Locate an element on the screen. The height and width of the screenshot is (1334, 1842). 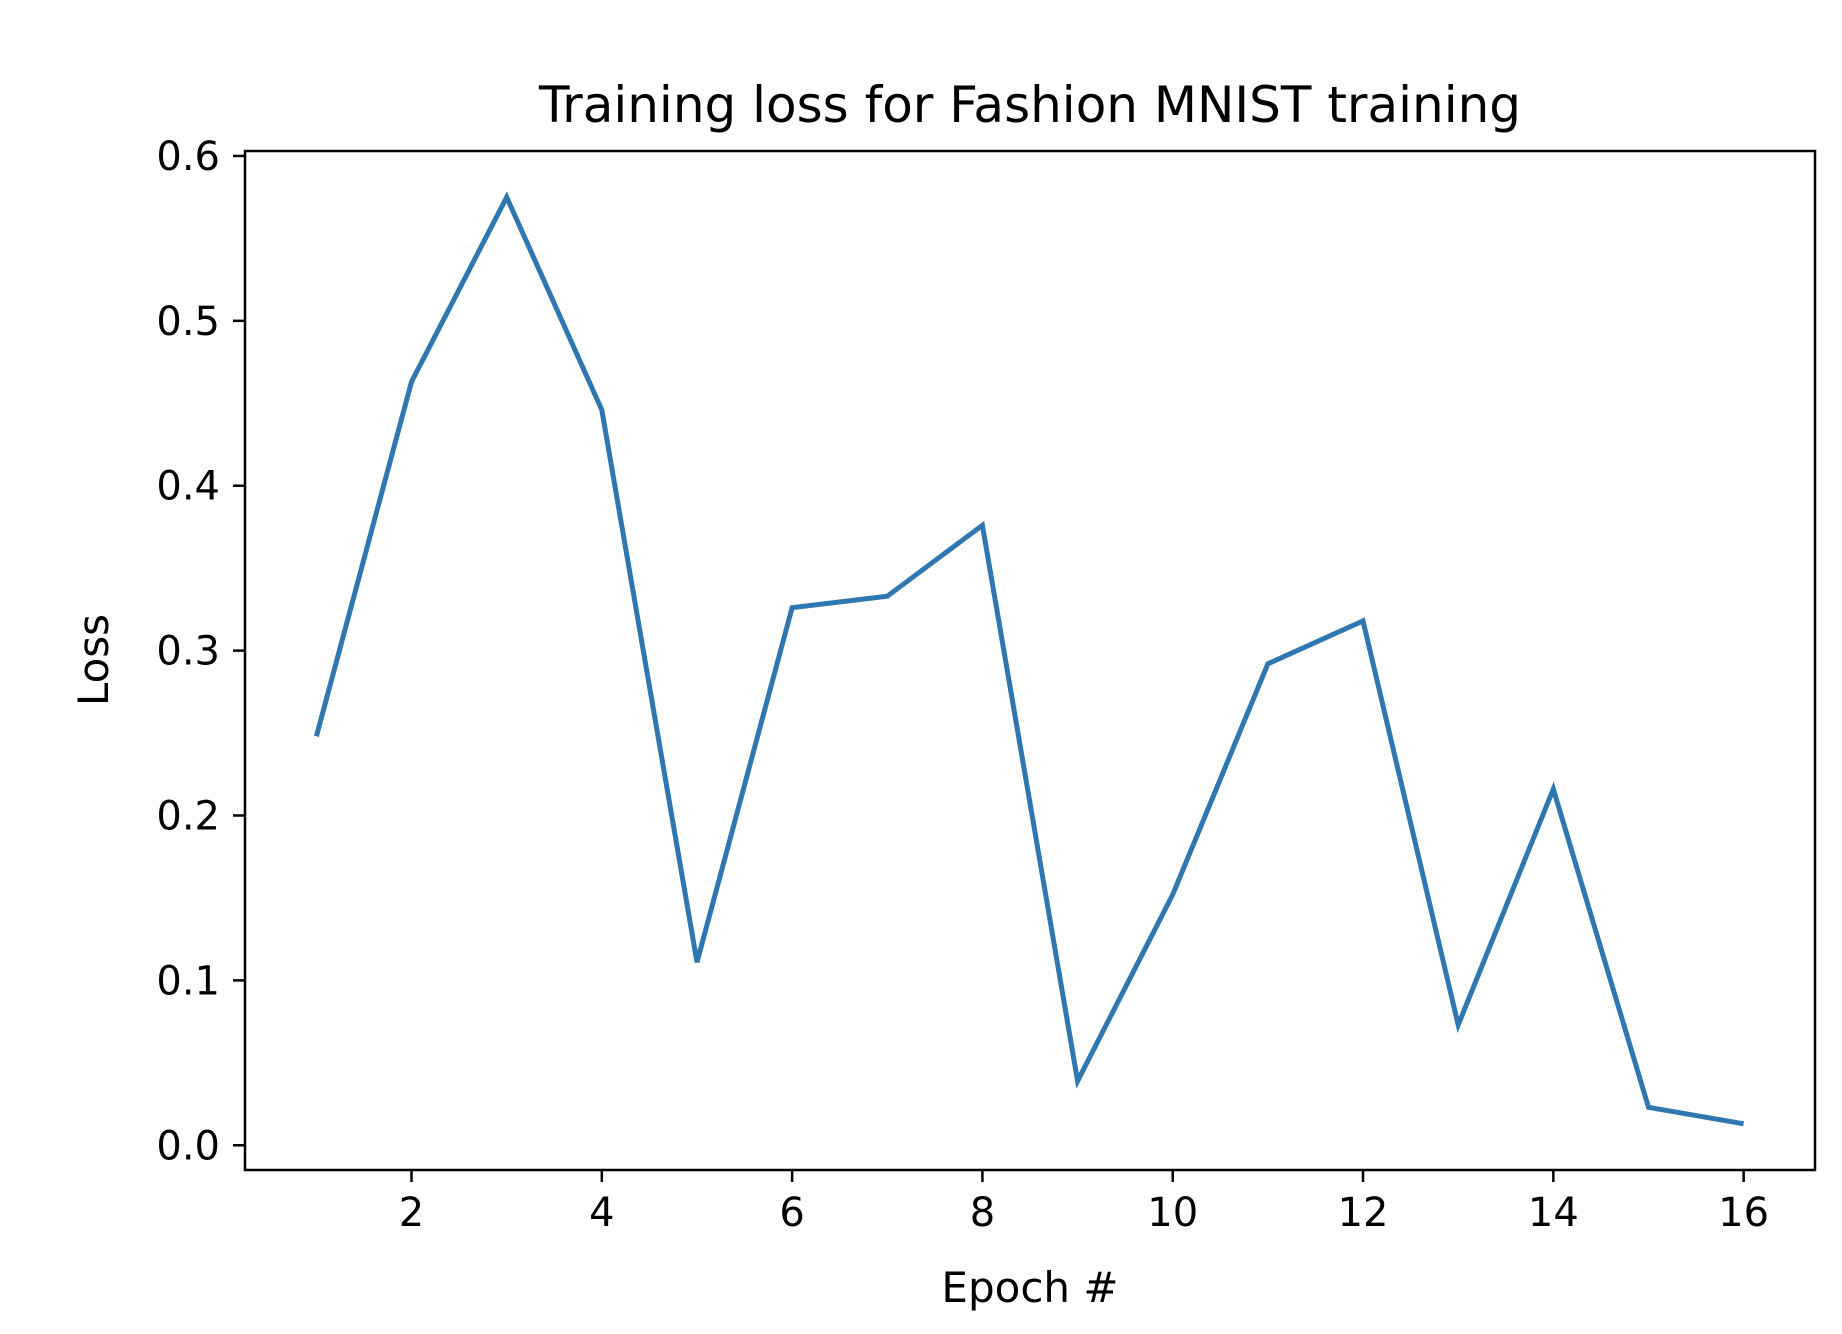
x-tick-label: 8 is located at coordinates (982, 1213).